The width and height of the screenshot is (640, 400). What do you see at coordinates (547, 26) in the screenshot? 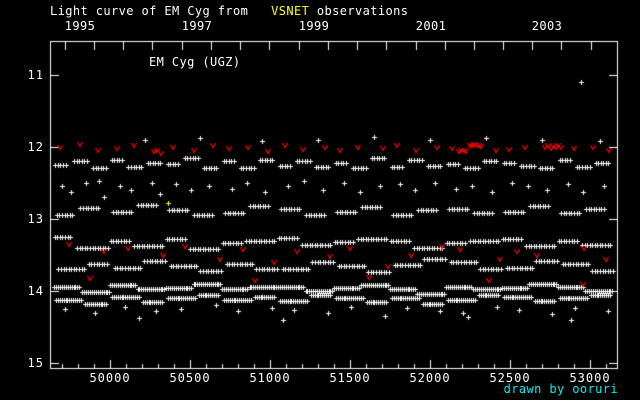
I see `year-tick-label: 2003` at bounding box center [547, 26].